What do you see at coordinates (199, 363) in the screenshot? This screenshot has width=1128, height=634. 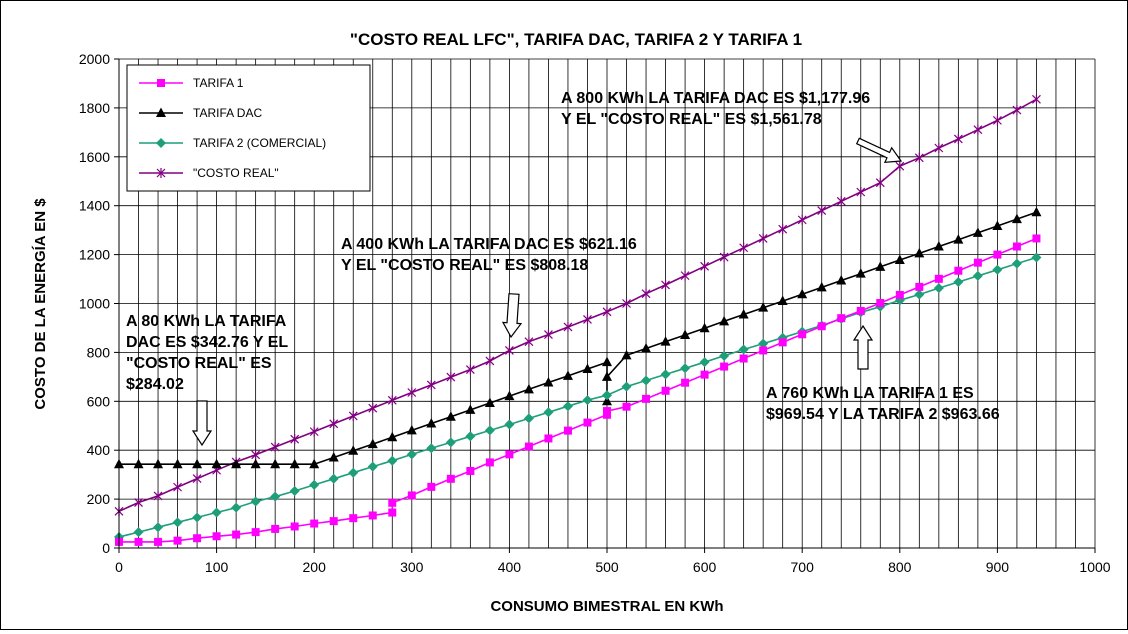 I see `annotation-line: "COSTO REAL" ES` at bounding box center [199, 363].